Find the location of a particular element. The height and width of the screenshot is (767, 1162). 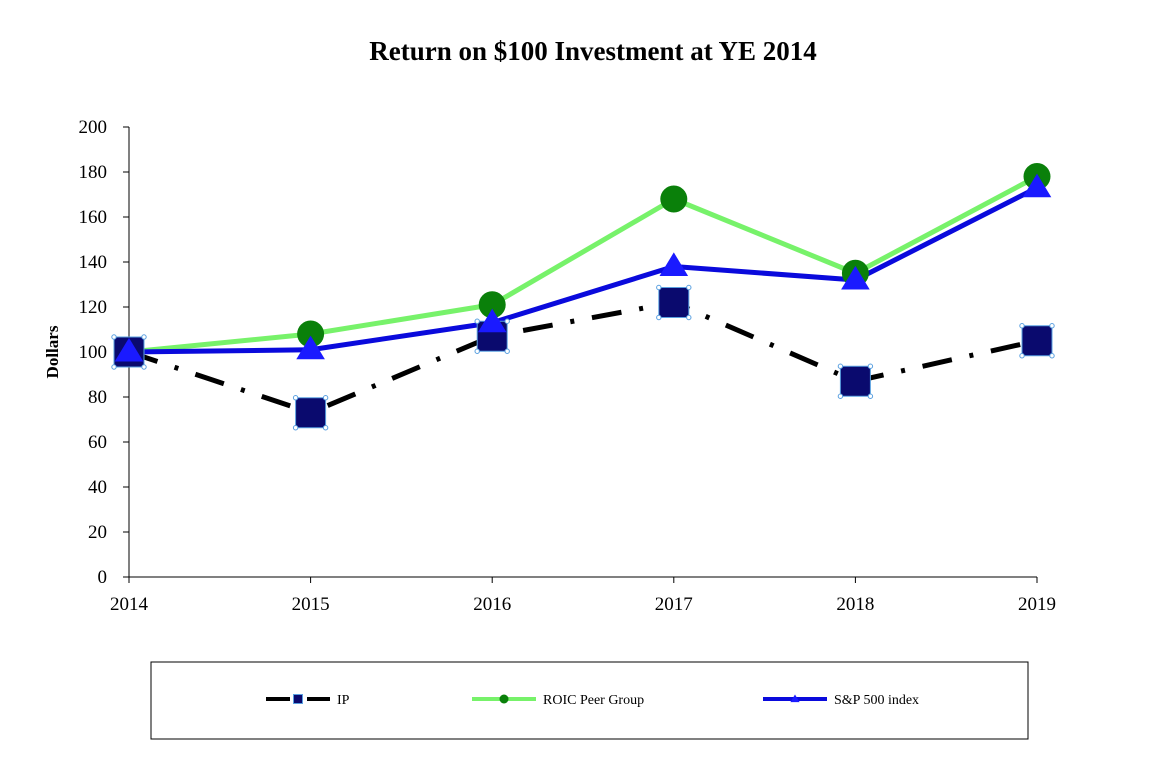

y-tick-label: 180 is located at coordinates (93, 172).